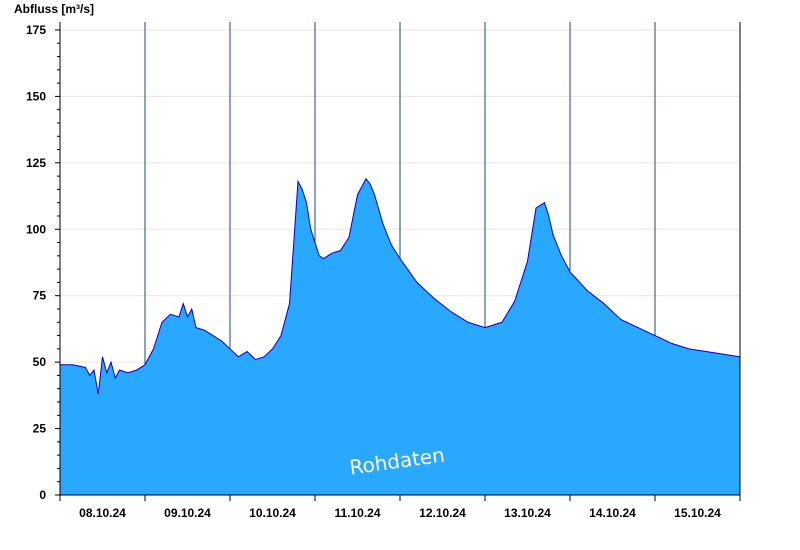  Describe the element at coordinates (697, 513) in the screenshot. I see `x-tick-label: 15.10.24` at that location.